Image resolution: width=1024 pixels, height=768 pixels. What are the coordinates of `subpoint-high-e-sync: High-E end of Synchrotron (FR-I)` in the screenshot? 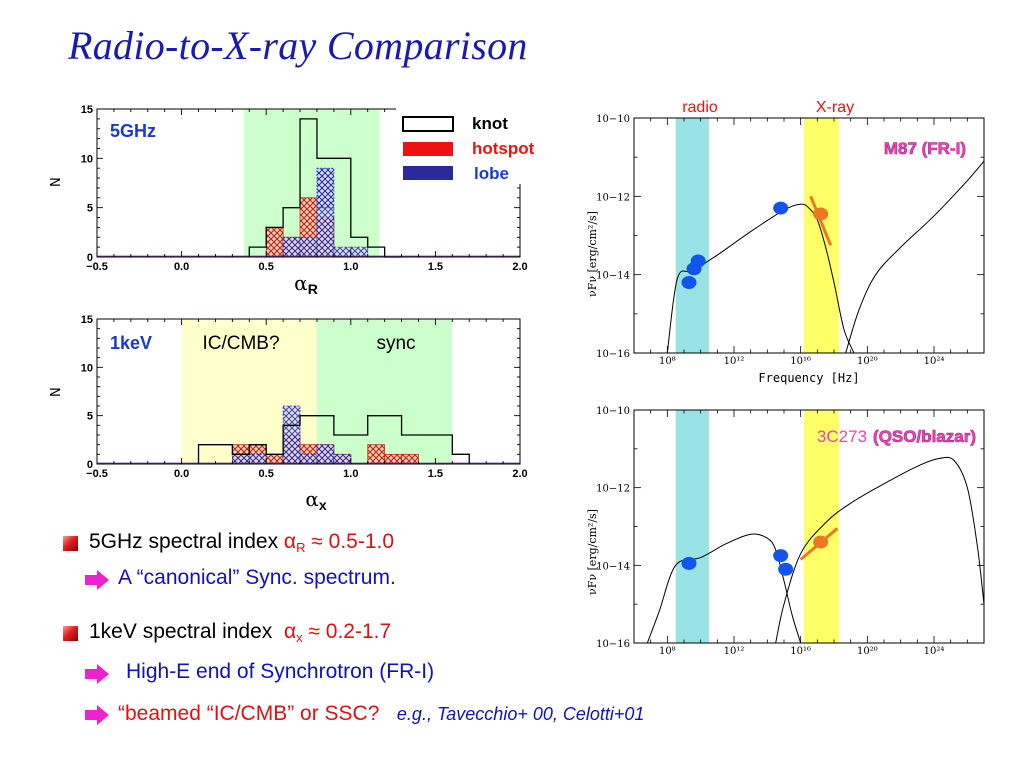 It's located at (280, 671).